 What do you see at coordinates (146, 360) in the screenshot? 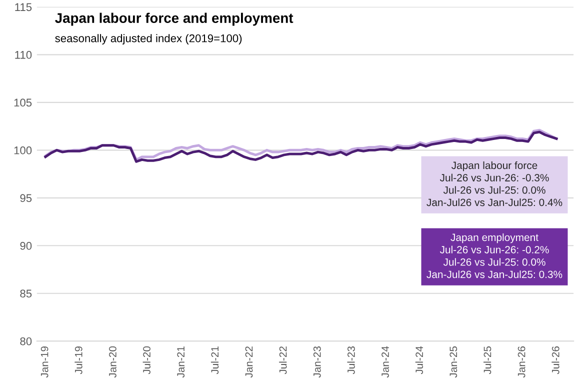
I see `x-tick-label: Jul-20` at bounding box center [146, 360].